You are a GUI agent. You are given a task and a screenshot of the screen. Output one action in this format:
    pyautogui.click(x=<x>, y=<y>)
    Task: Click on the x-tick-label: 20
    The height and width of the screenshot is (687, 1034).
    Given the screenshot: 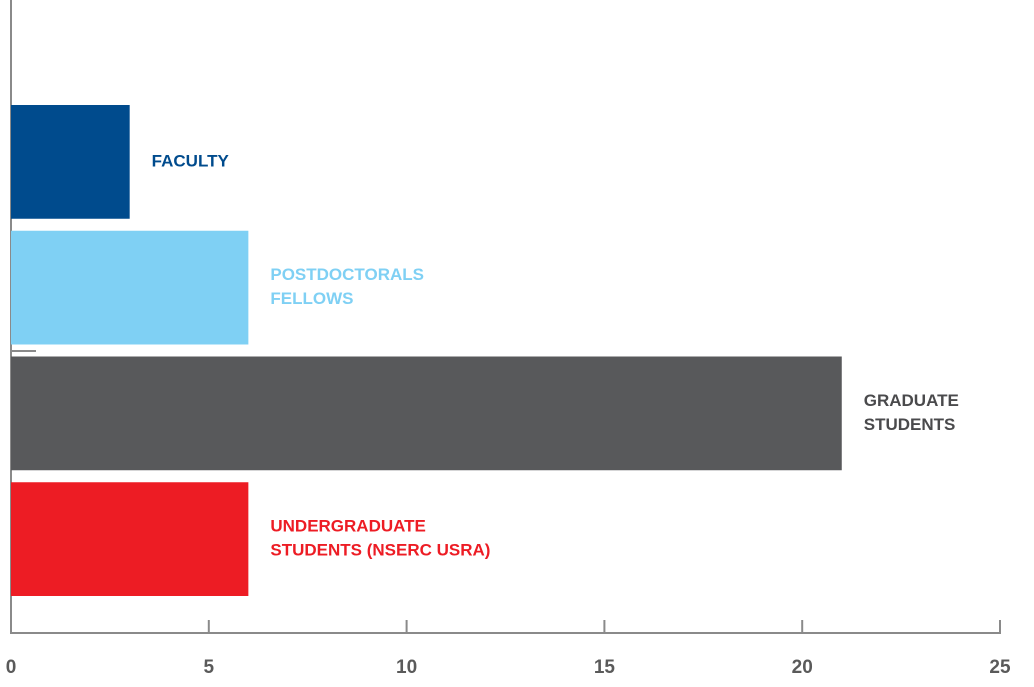 What is the action you would take?
    pyautogui.click(x=802, y=667)
    